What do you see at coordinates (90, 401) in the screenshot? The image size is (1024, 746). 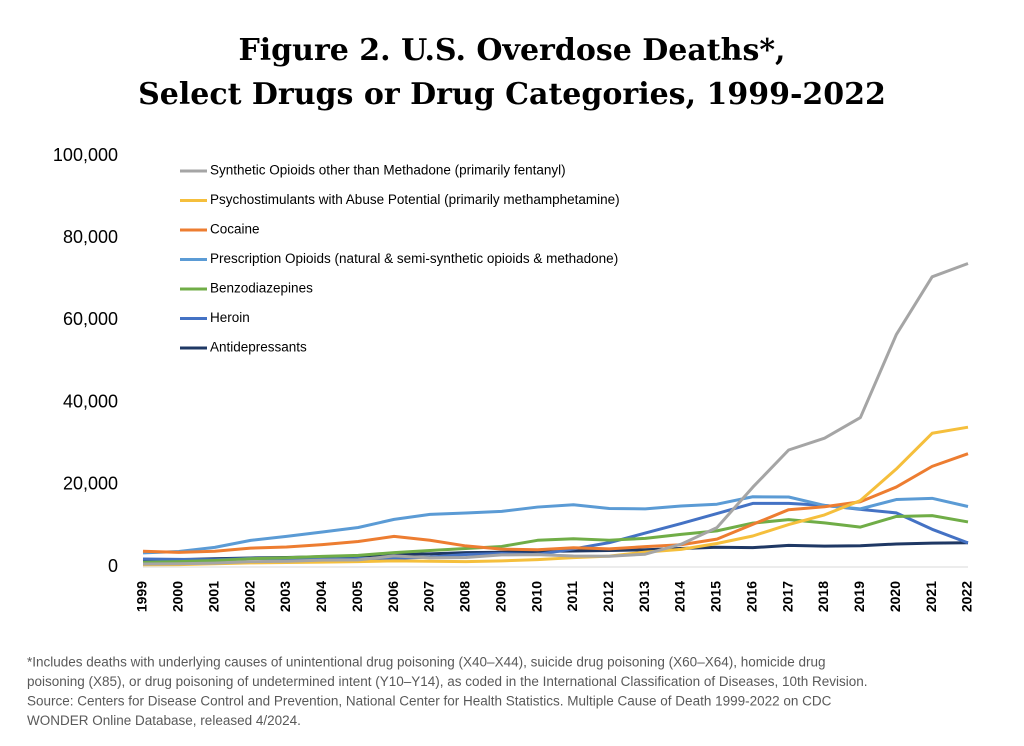 I see `y-tick-label: 40,000` at bounding box center [90, 401].